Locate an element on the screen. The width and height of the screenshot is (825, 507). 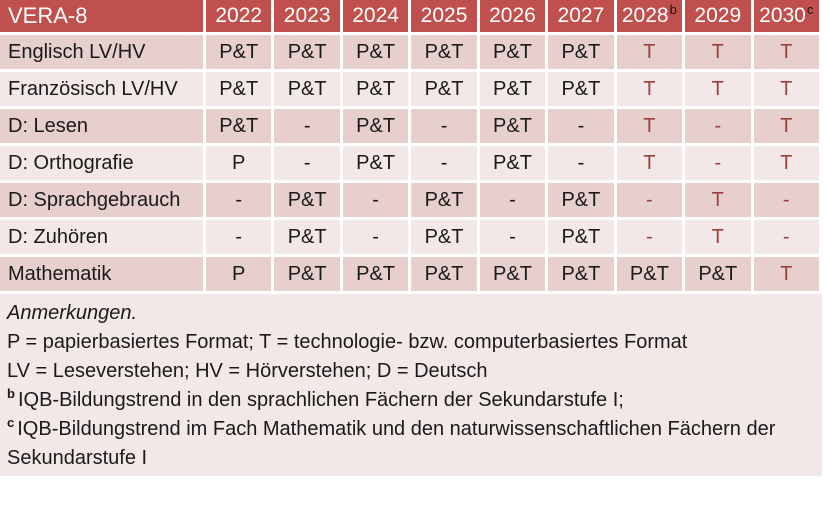
year-header-2025: 2025 is located at coordinates (445, 17).